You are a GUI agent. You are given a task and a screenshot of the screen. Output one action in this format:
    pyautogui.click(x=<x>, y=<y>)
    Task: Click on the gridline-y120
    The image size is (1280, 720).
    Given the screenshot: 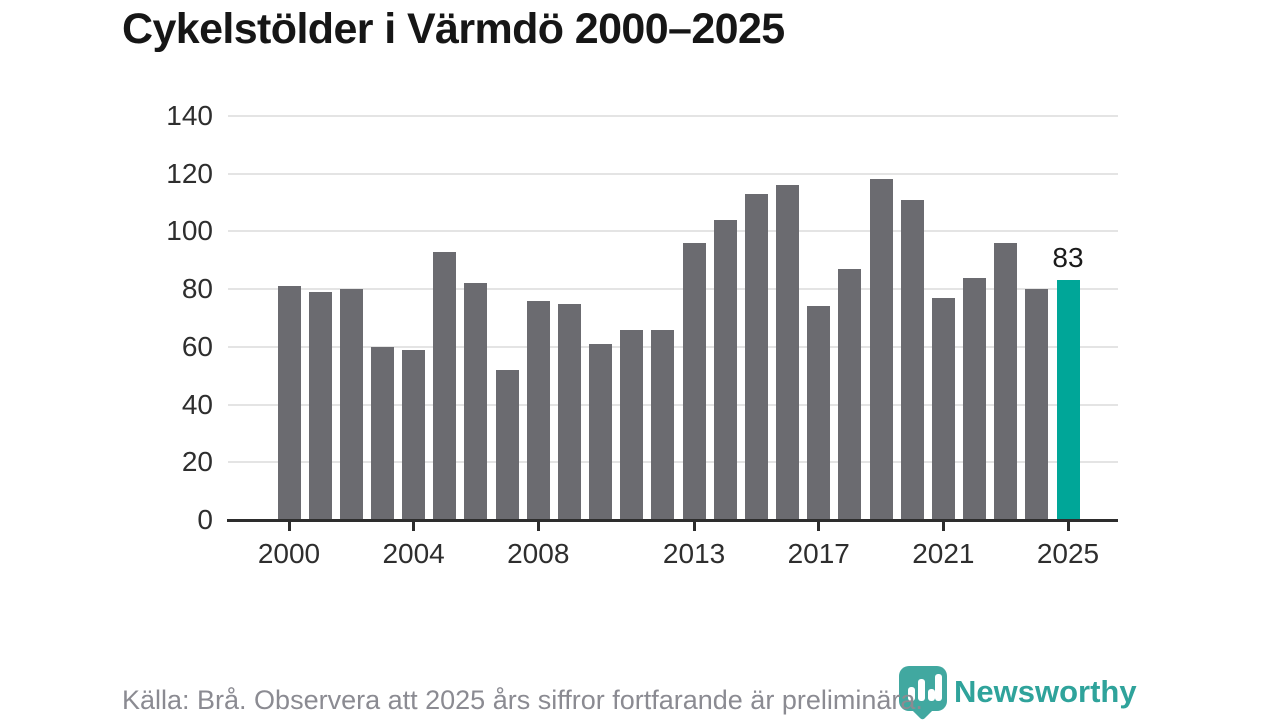 What is the action you would take?
    pyautogui.click(x=673, y=173)
    